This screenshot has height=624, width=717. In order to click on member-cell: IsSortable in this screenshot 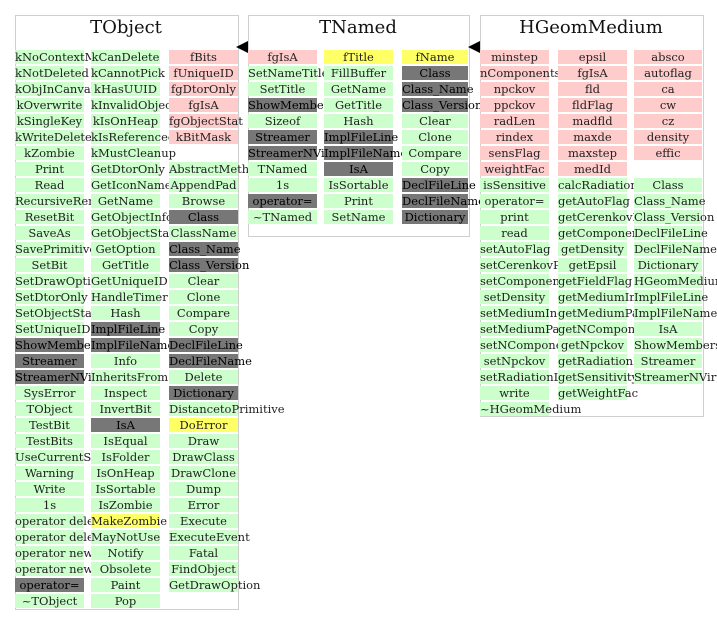, I will do `click(125, 489)`.